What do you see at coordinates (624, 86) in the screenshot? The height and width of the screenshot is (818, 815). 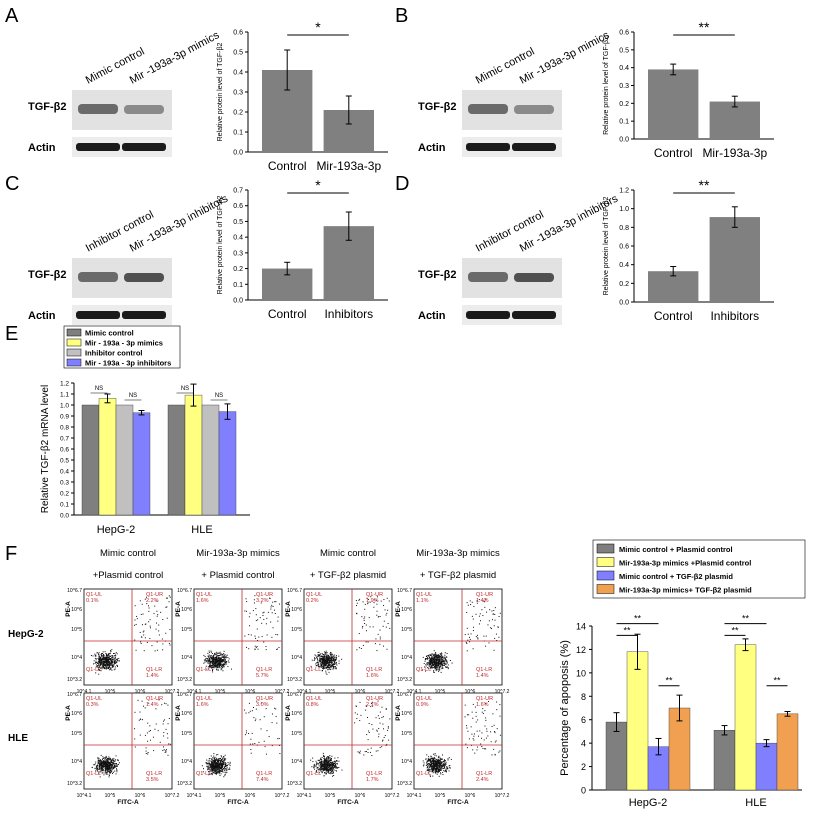 I see `y-tick-label: 0.3` at bounding box center [624, 86].